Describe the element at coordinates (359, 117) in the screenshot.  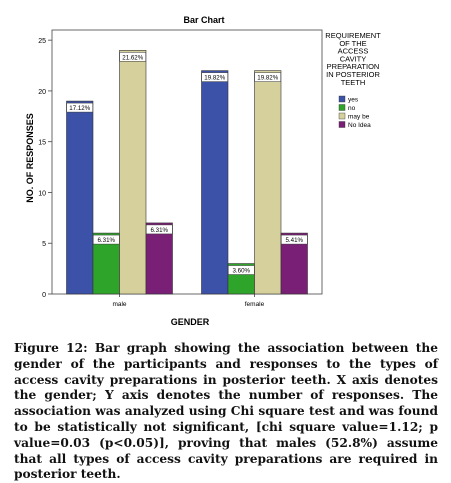
I see `legend-label: may be` at that location.